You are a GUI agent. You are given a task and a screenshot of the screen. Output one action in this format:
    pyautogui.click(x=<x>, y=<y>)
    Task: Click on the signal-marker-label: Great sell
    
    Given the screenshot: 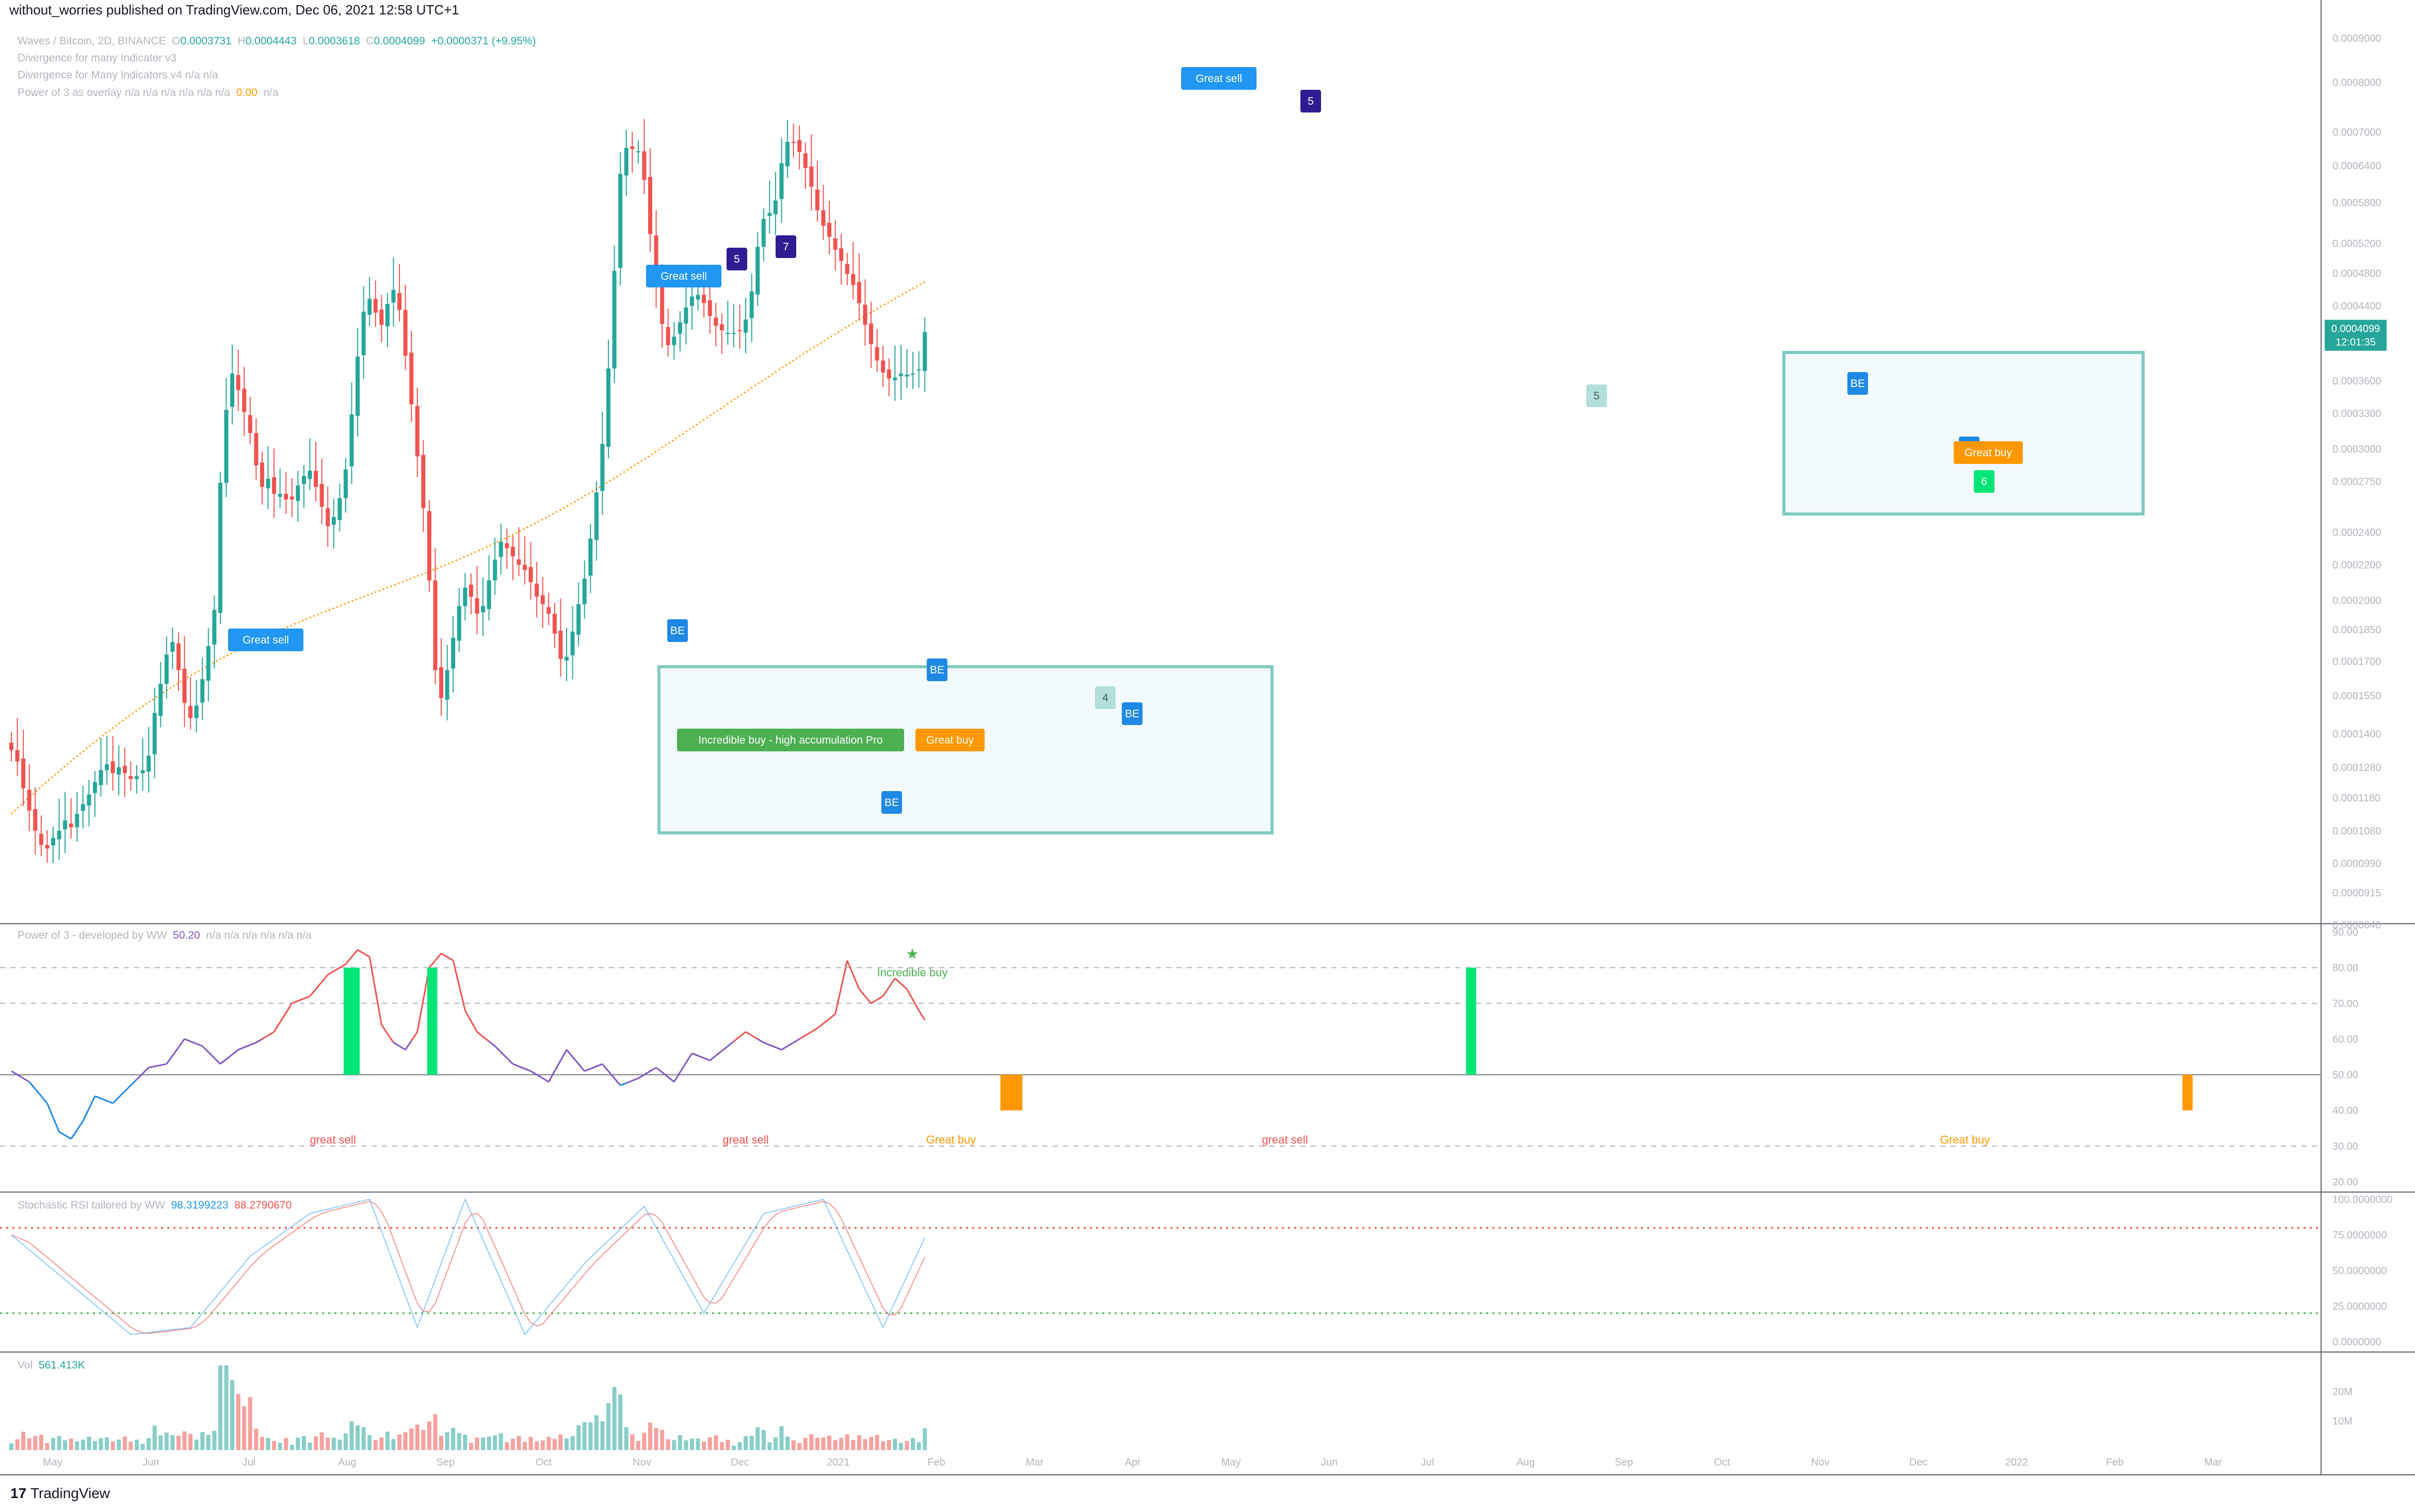 What is the action you would take?
    pyautogui.click(x=1219, y=79)
    